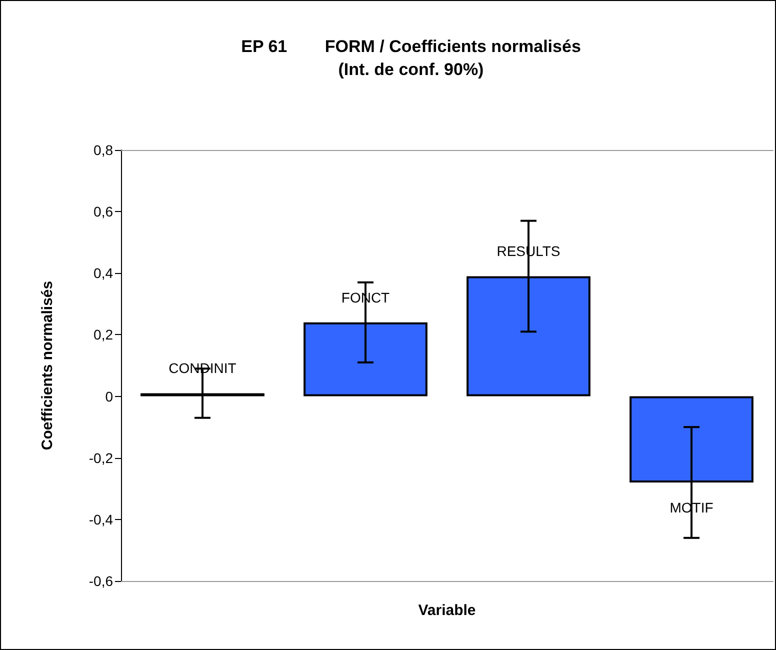 The width and height of the screenshot is (776, 650). Describe the element at coordinates (104, 334) in the screenshot. I see `y-tick-label: 0,2` at that location.